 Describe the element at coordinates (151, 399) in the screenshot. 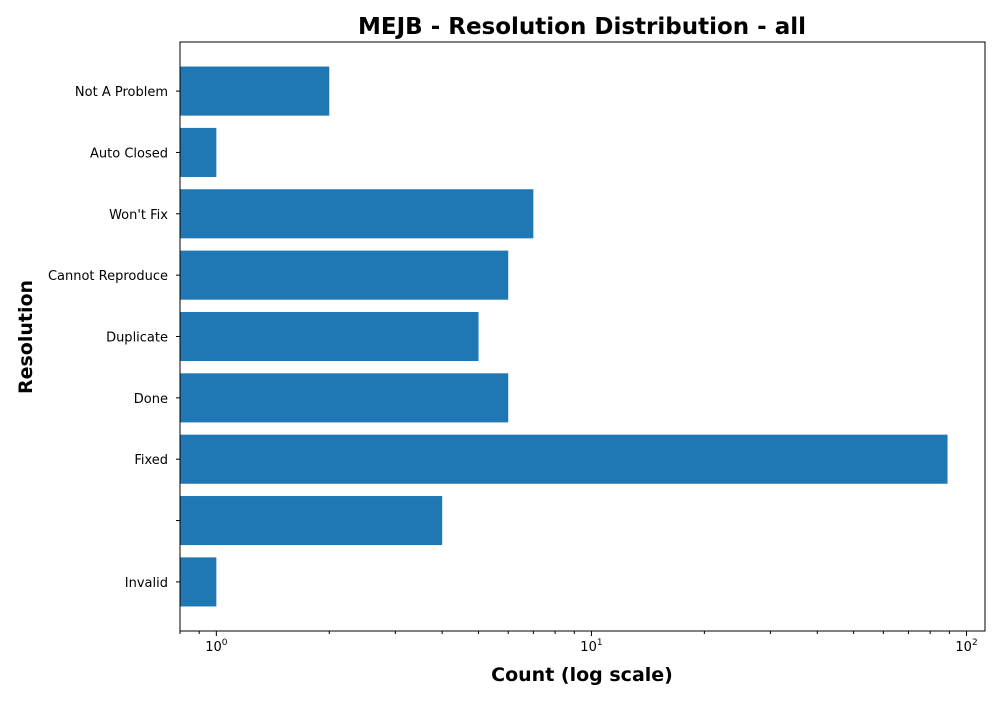

I see `y-tick-label: Done` at that location.